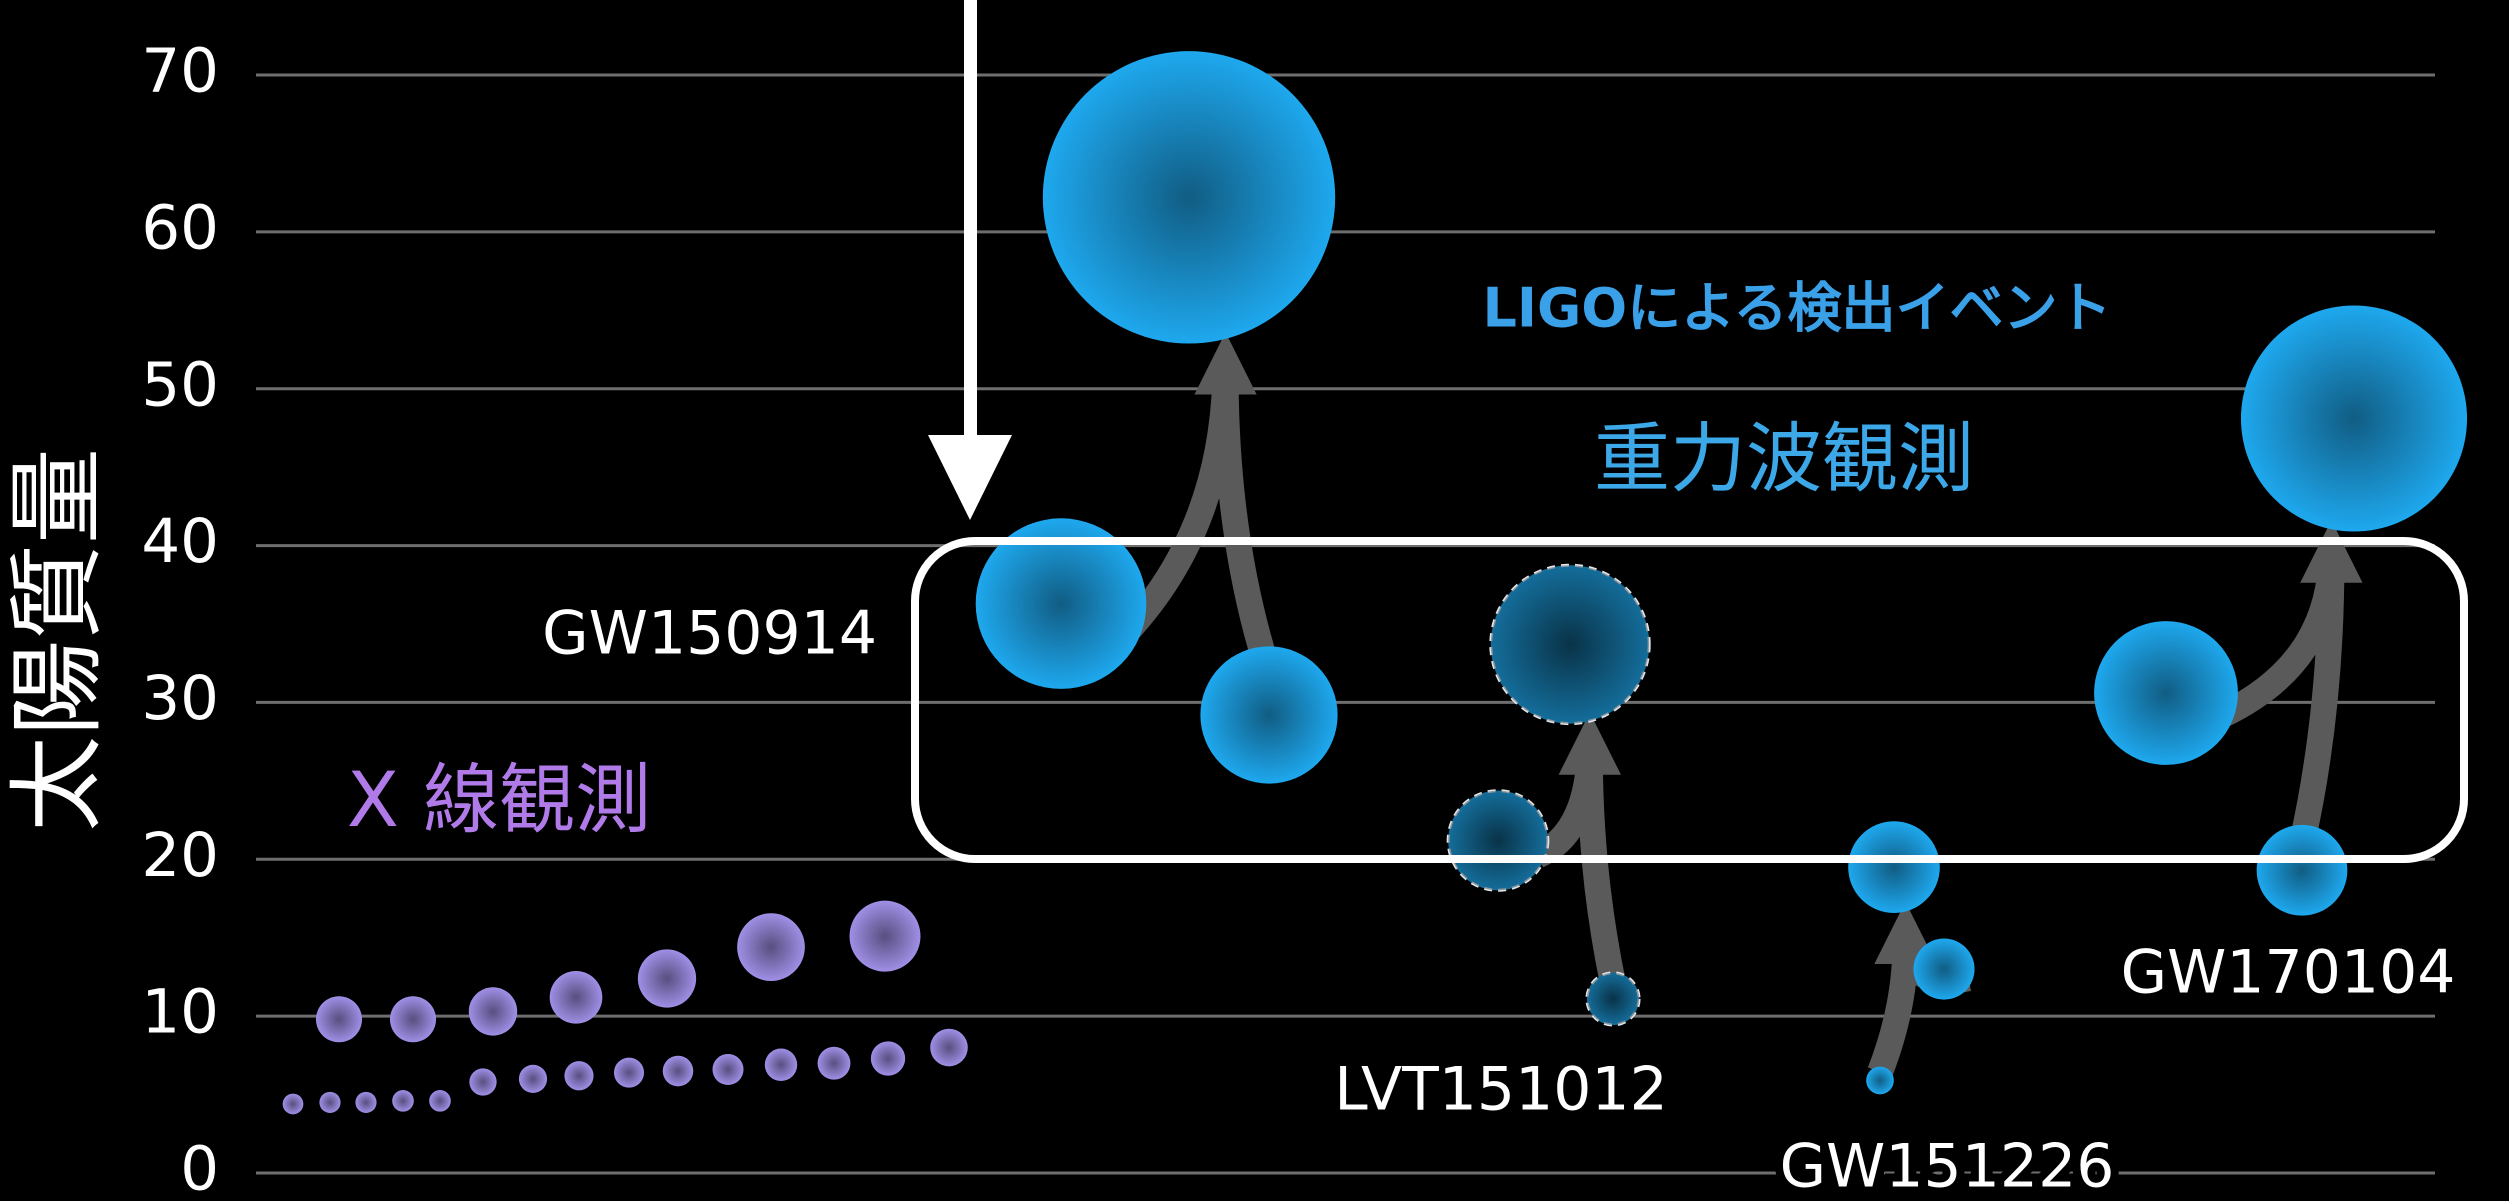  I want to click on event-label: GW150914, so click(709, 634).